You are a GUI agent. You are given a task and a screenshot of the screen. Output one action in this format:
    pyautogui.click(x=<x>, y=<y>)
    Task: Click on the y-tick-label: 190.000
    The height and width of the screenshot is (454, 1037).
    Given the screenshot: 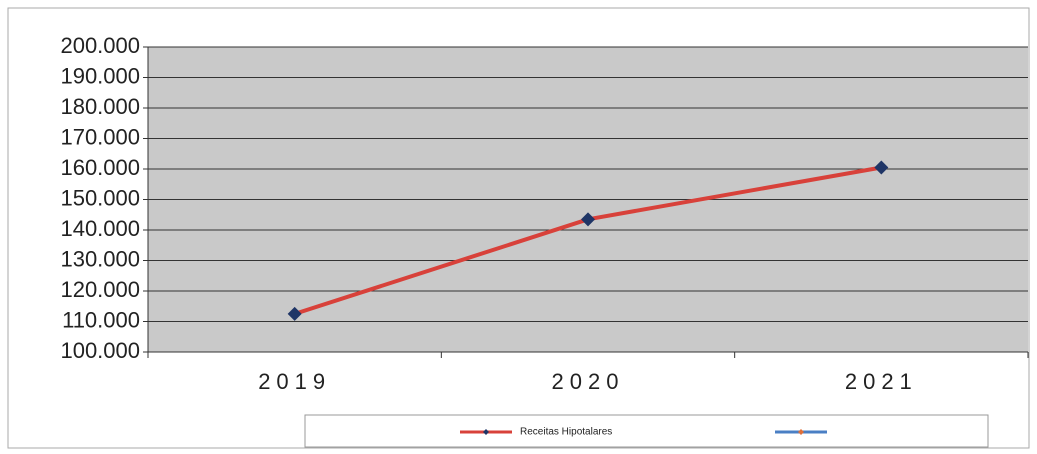 What is the action you would take?
    pyautogui.click(x=100, y=75)
    